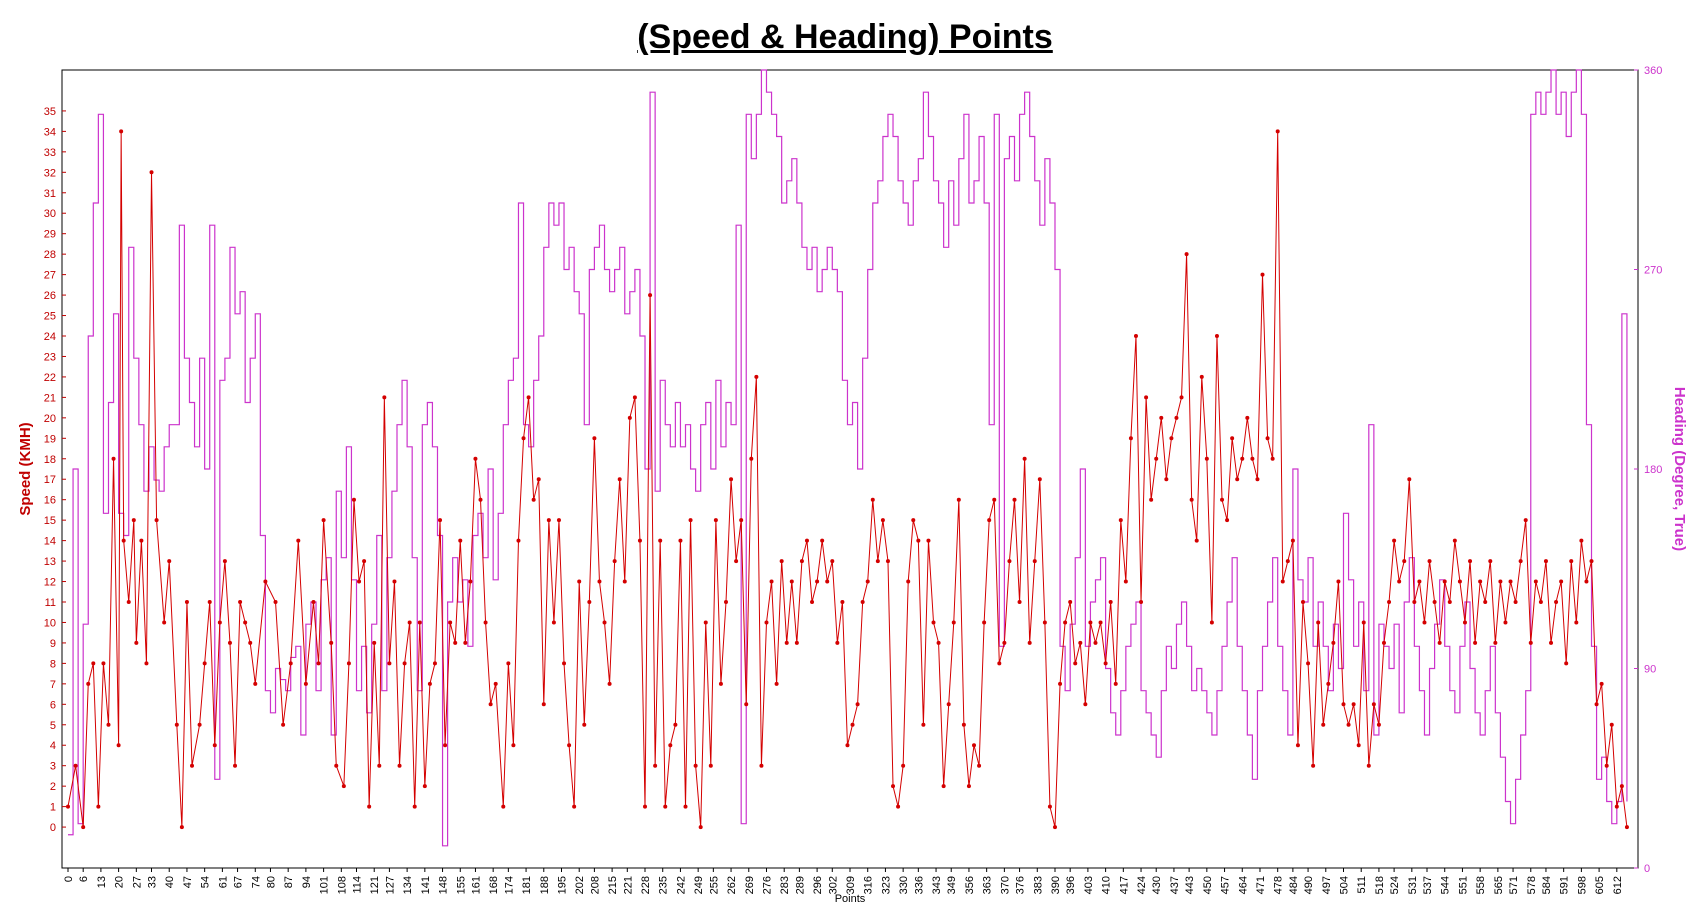  What do you see at coordinates (1124, 885) in the screenshot?
I see `x-tick-label: 417` at bounding box center [1124, 885].